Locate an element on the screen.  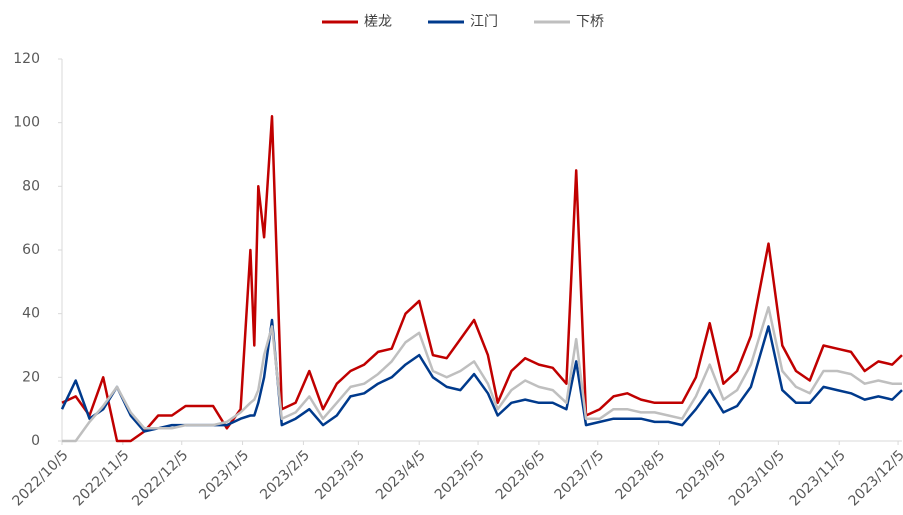
x-tick-label: 2023/12/5 is located at coordinates (874, 478).